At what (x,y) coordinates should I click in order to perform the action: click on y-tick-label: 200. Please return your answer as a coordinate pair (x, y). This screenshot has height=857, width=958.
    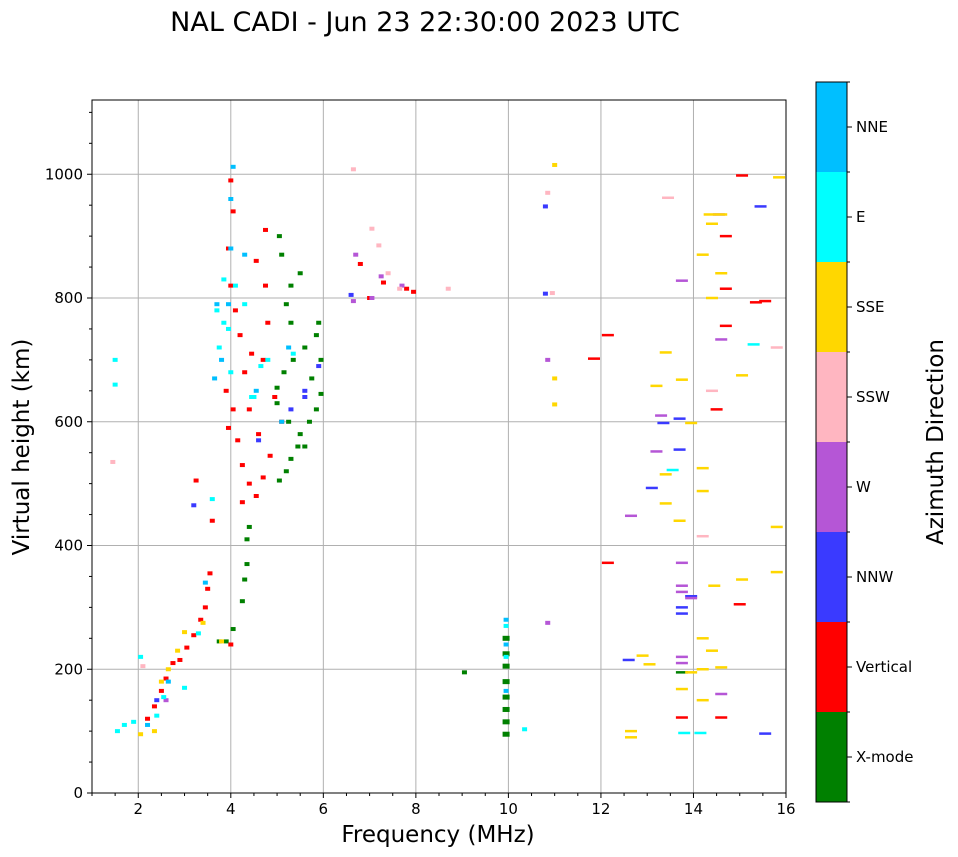
    Looking at the image, I should click on (68, 669).